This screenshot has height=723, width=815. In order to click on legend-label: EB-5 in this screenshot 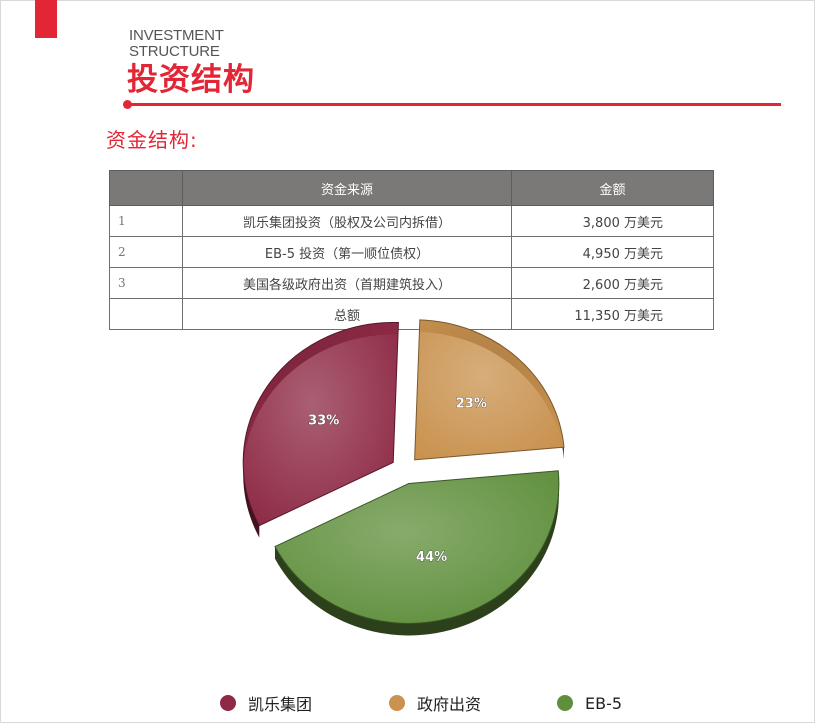, I will do `click(604, 703)`.